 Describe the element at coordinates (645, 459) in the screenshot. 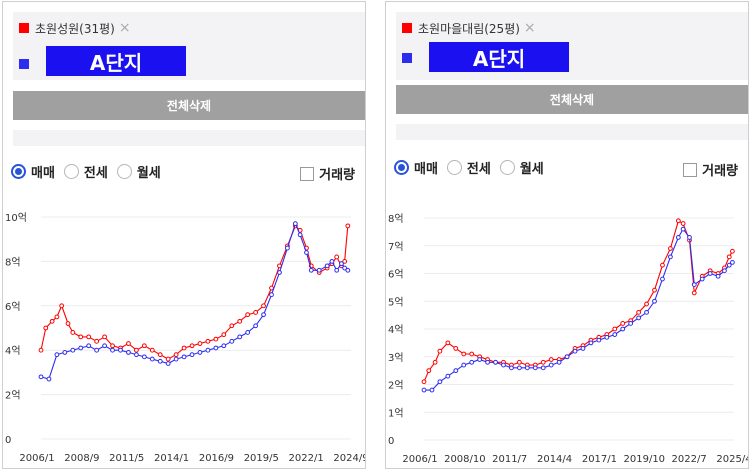

I see `x-tick-label: 2019/10` at that location.